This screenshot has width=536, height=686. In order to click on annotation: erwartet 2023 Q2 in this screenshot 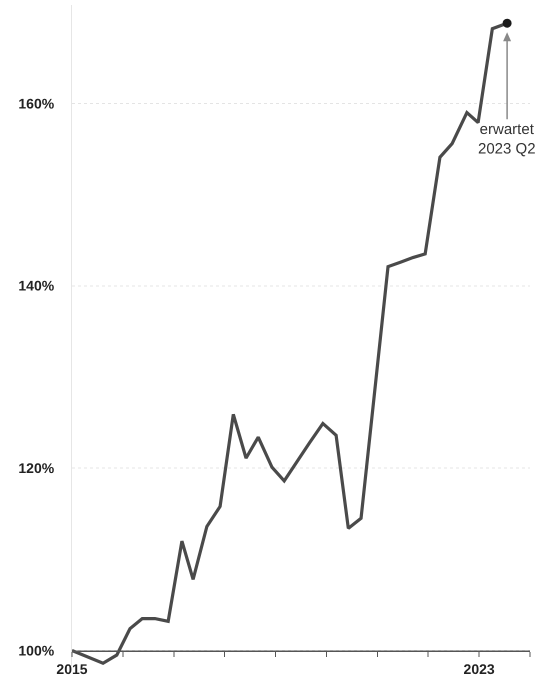, I will do `click(507, 139)`.